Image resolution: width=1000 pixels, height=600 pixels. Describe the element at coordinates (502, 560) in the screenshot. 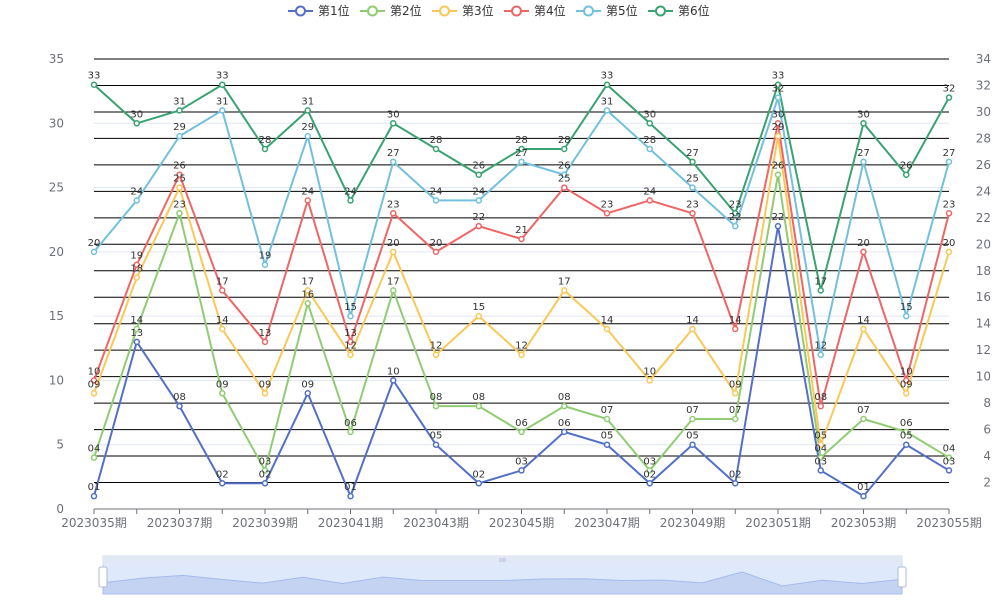

I see `zoom-top-bar-grip` at that location.